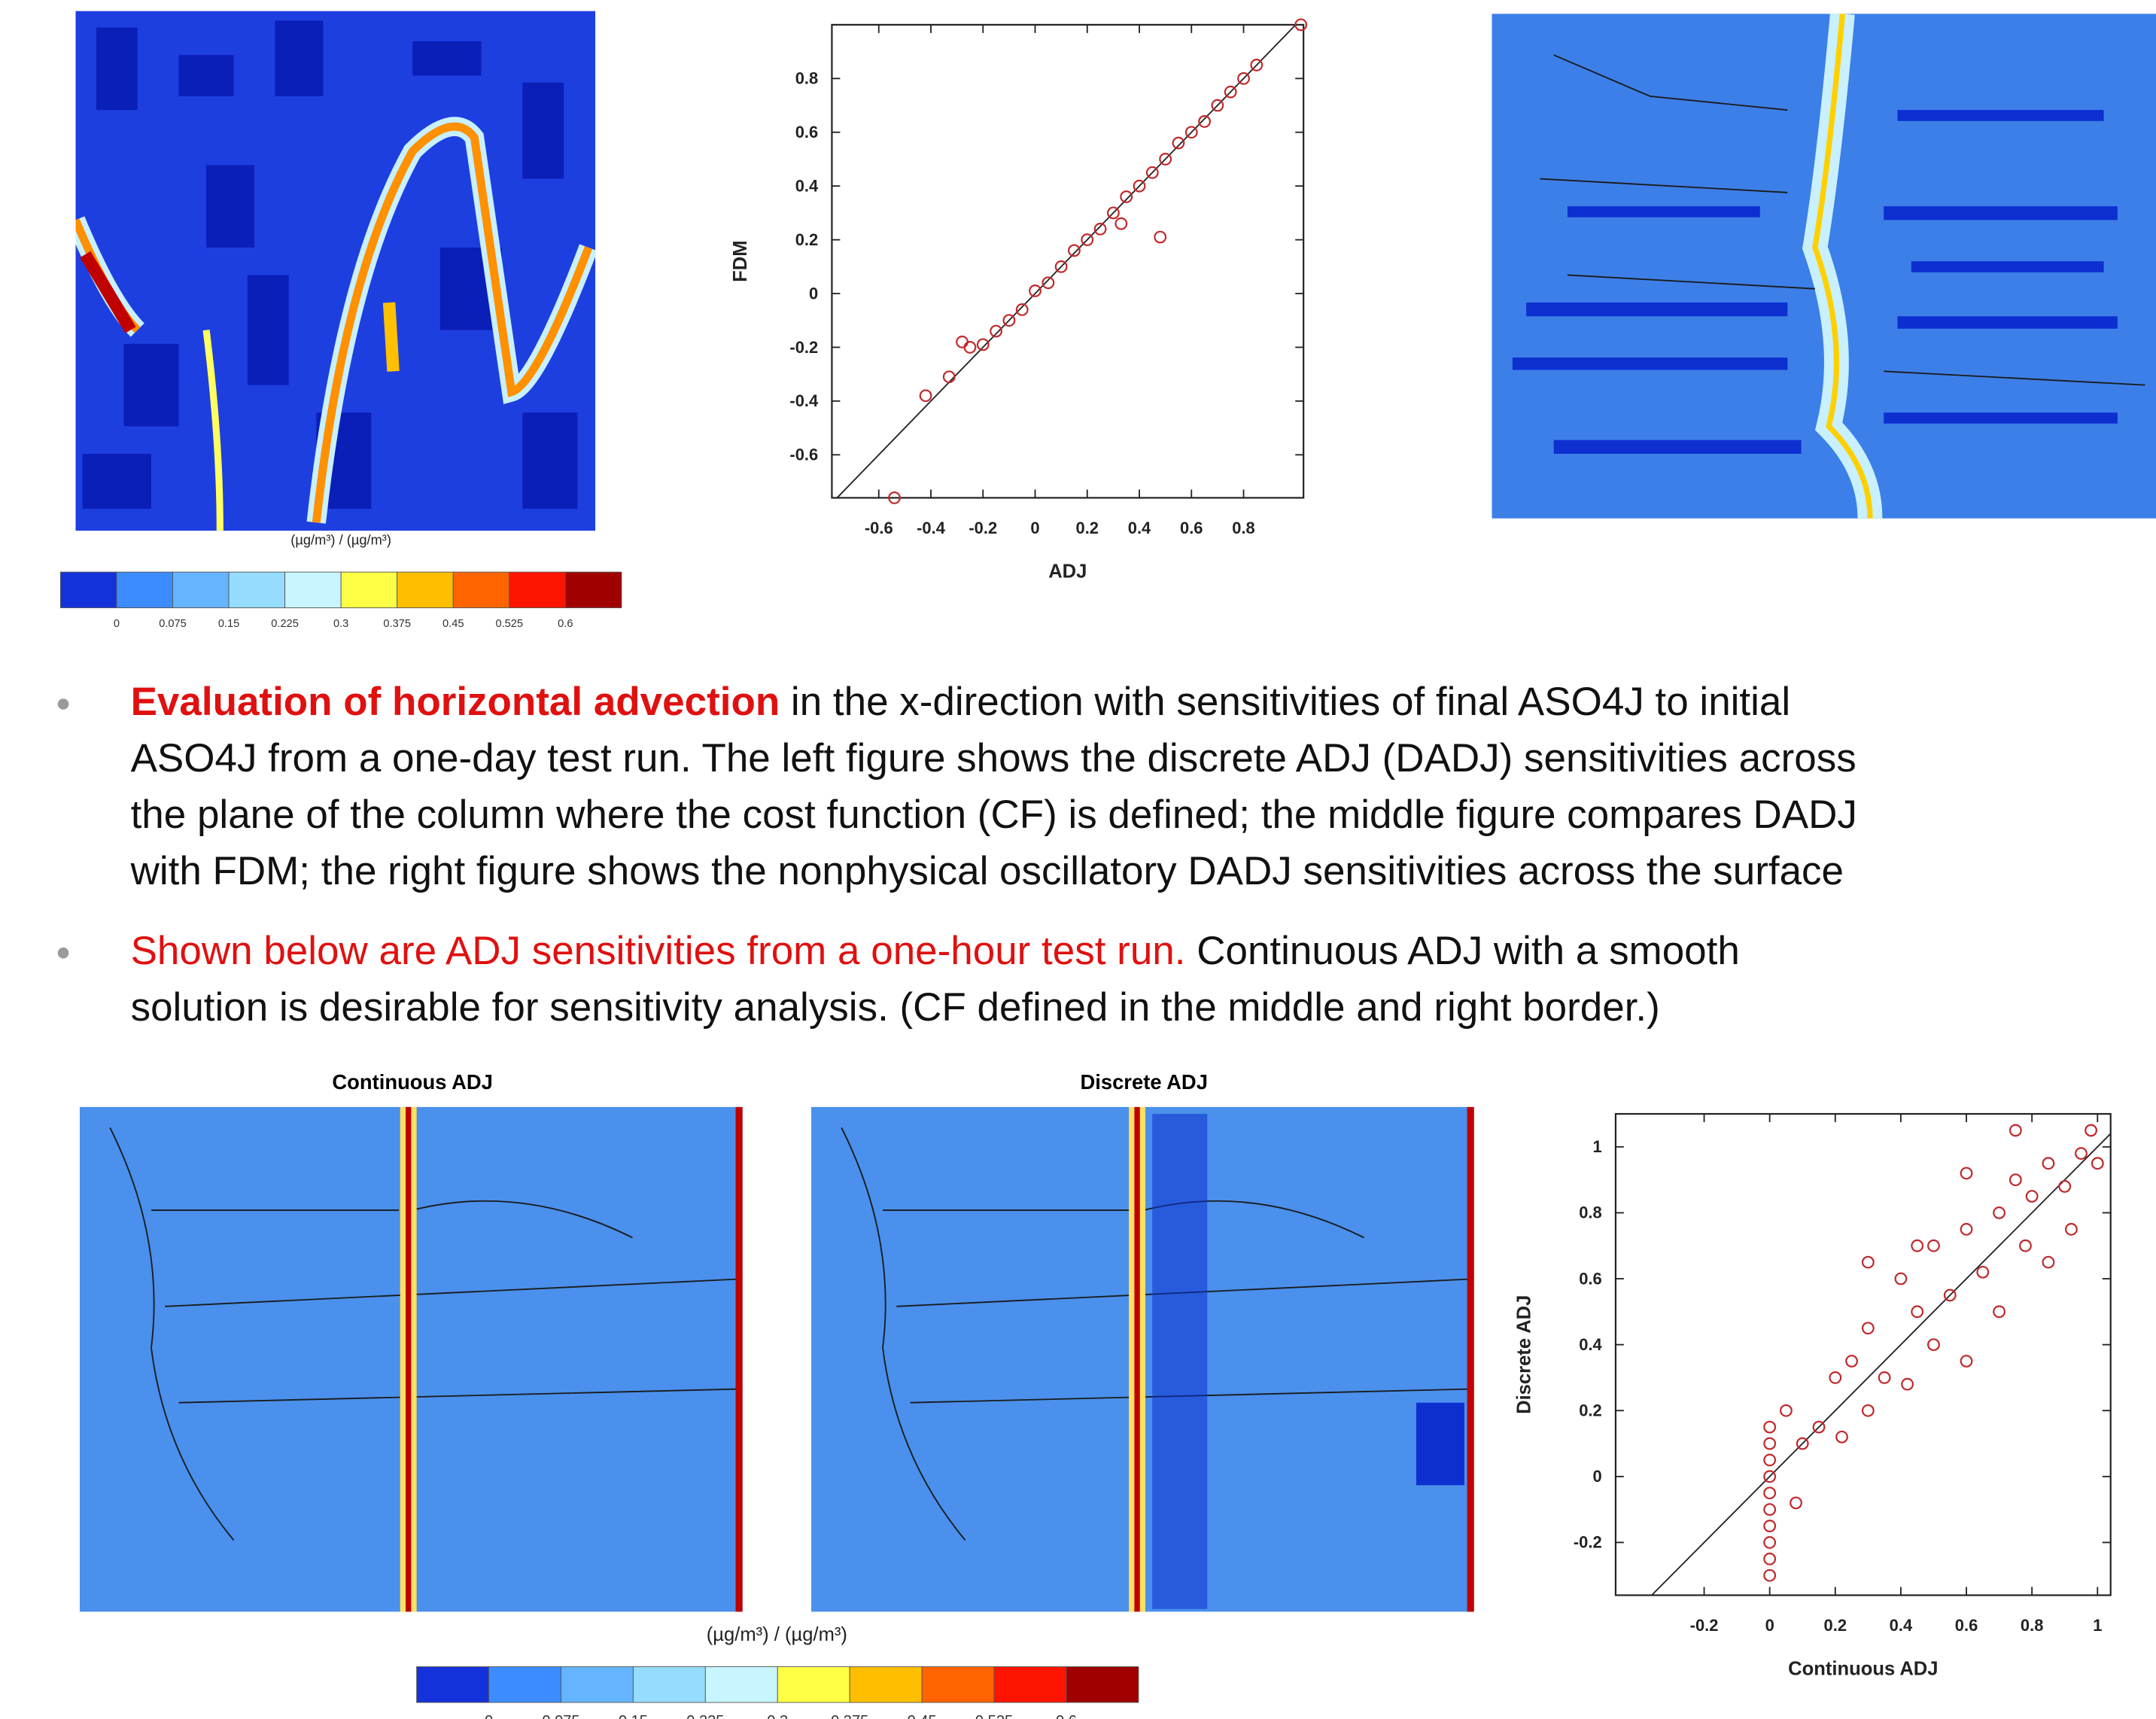  Describe the element at coordinates (850, 1716) in the screenshot. I see `colorbar-tick-label: 0.375` at that location.